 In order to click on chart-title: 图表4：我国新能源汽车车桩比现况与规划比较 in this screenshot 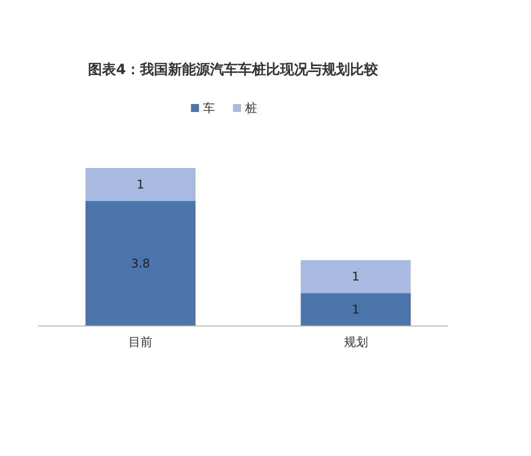, I will do `click(233, 69)`.